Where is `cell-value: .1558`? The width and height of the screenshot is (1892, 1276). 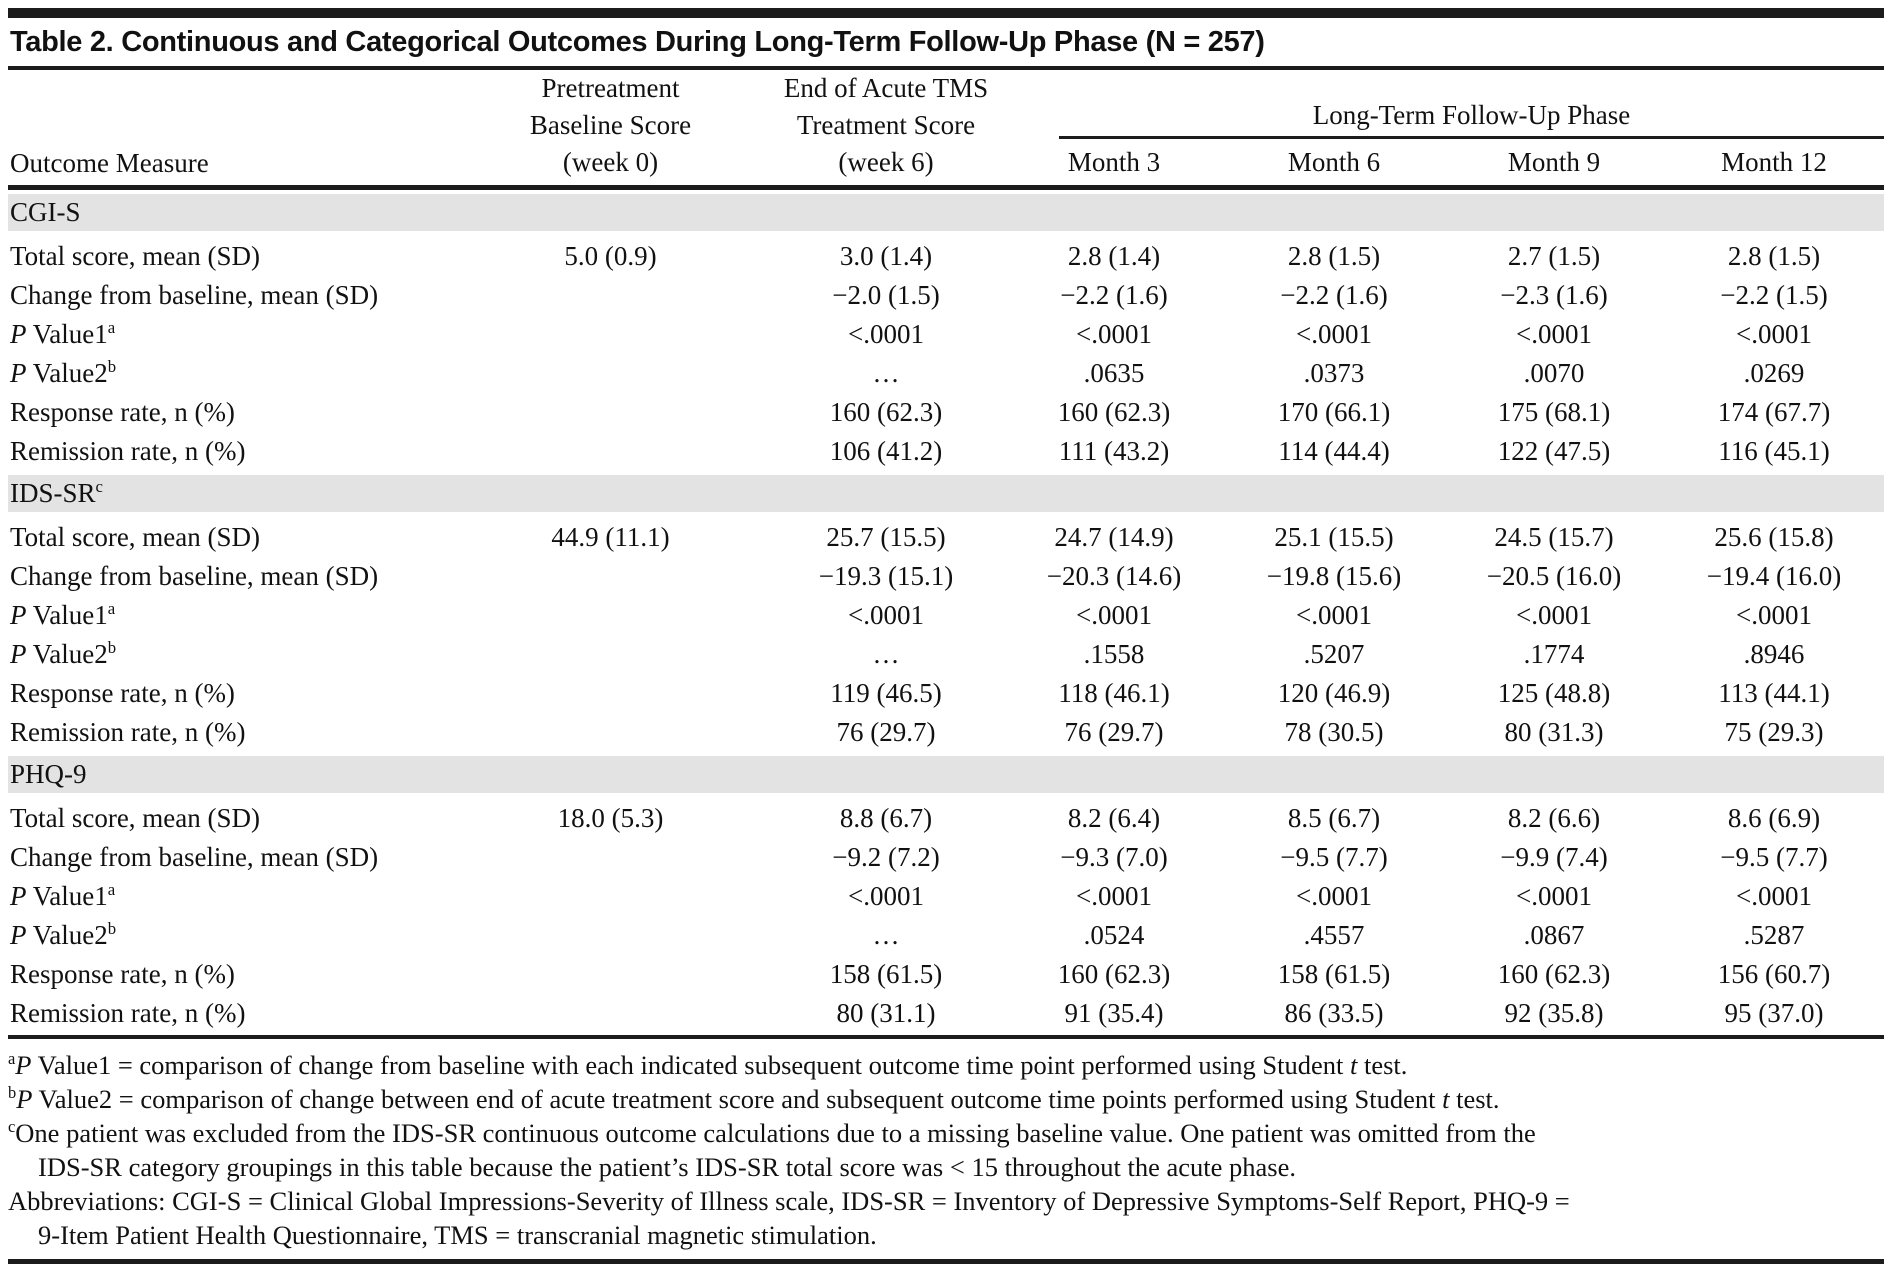
cell-value: .1558 is located at coordinates (1114, 654).